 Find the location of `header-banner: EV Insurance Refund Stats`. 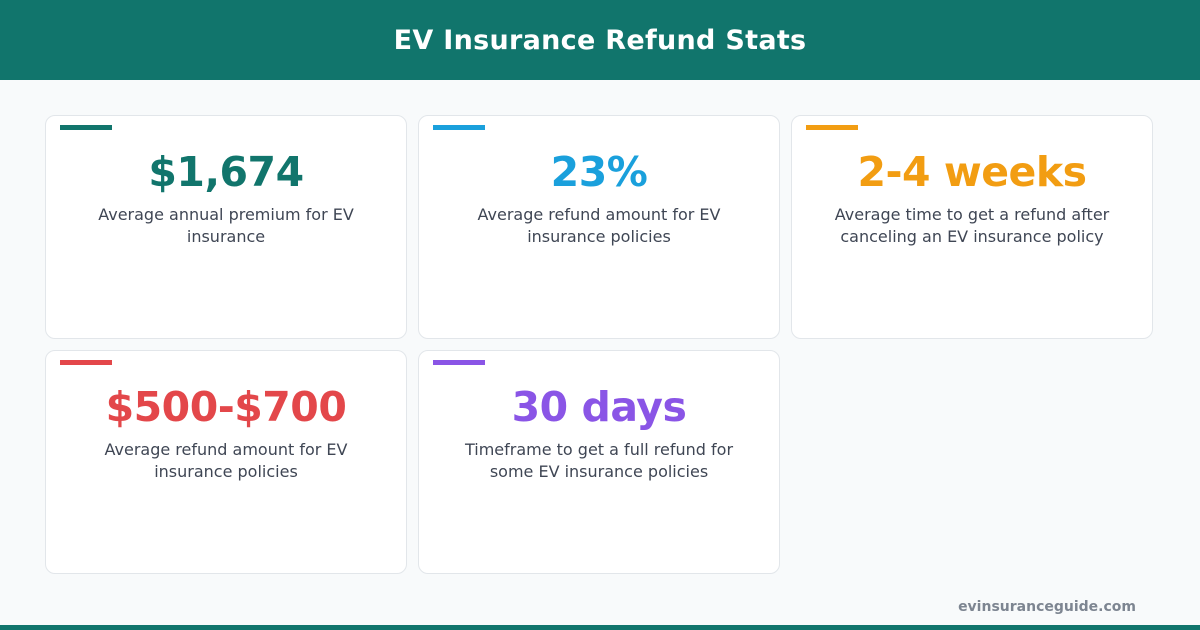

header-banner: EV Insurance Refund Stats is located at coordinates (600, 40).